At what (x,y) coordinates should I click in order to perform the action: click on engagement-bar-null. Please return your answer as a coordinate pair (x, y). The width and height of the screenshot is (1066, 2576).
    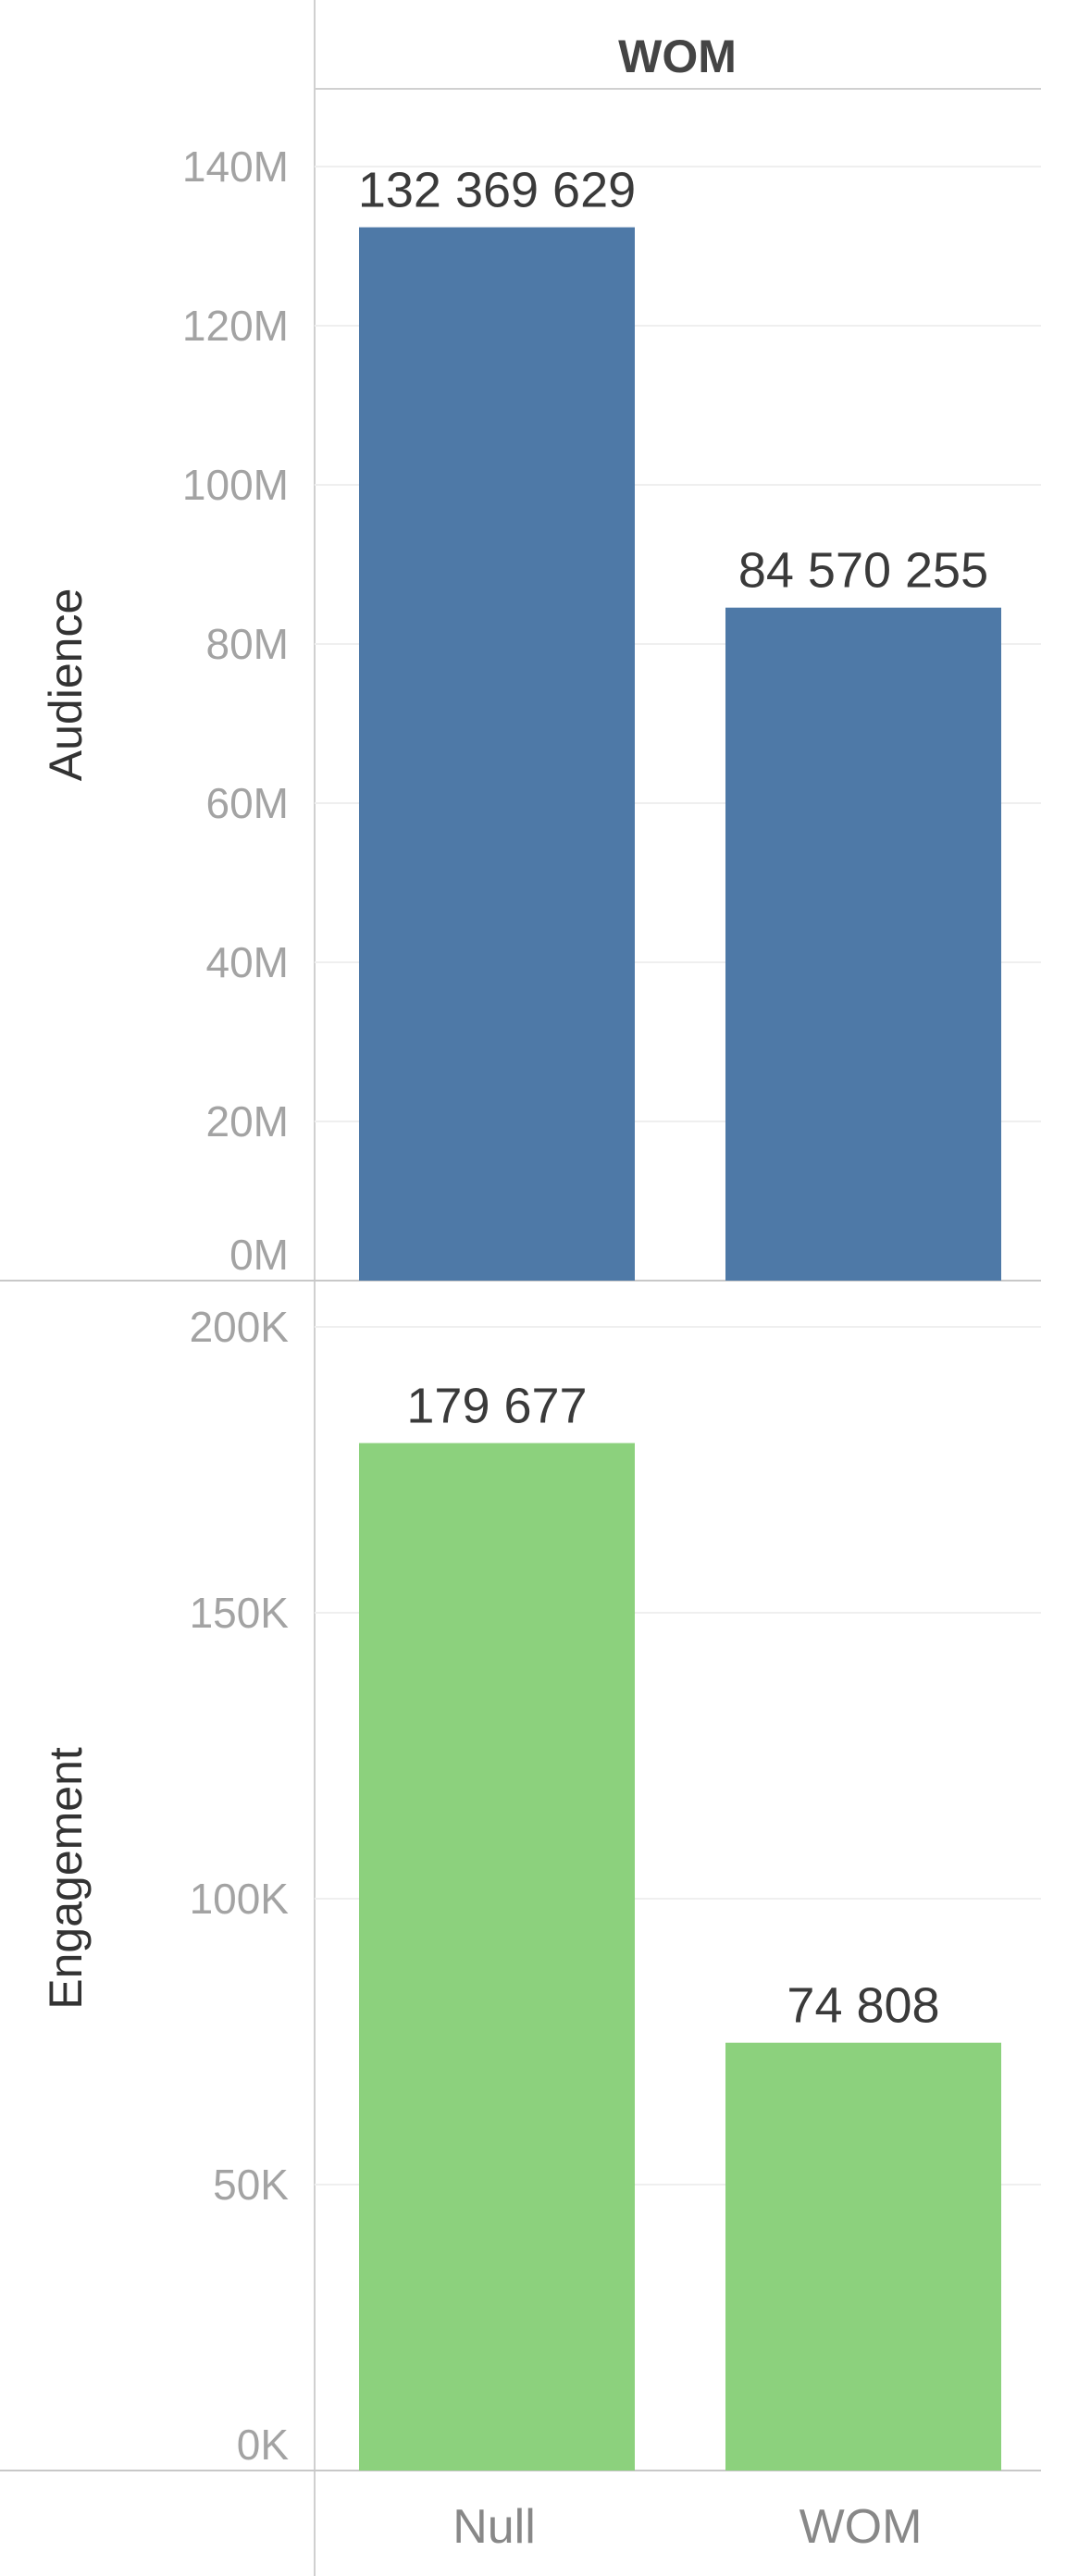
    Looking at the image, I should click on (497, 1957).